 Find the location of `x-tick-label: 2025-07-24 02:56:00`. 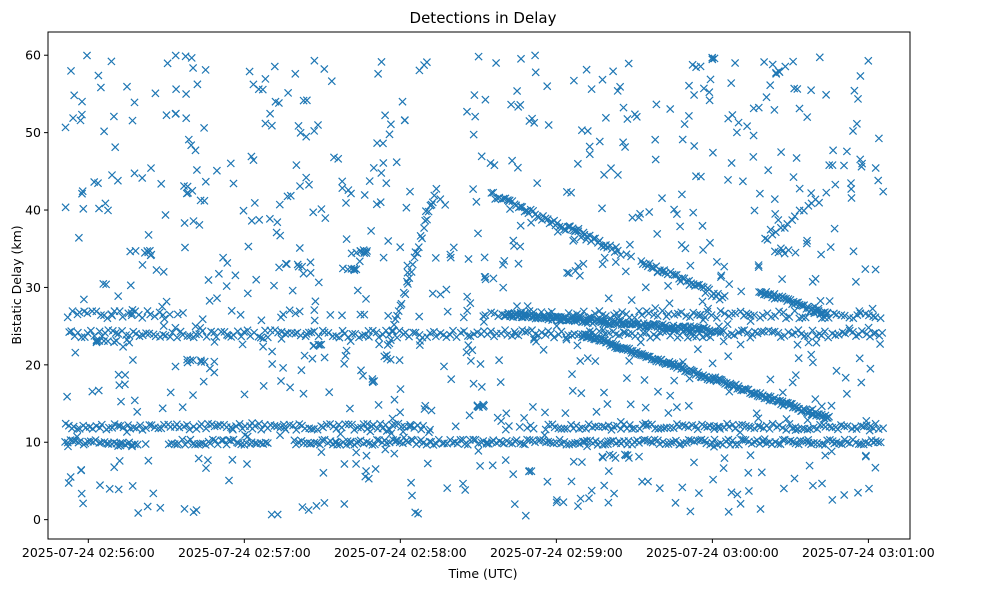

x-tick-label: 2025-07-24 02:56:00 is located at coordinates (88, 552).